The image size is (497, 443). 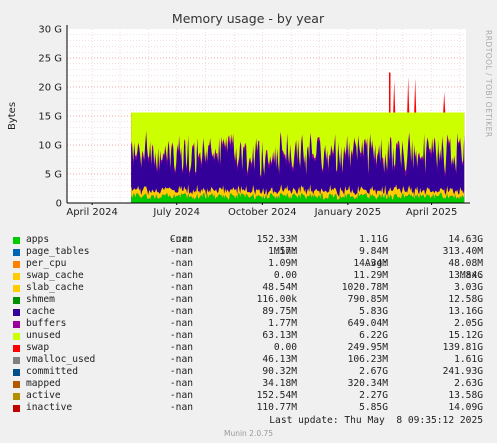 I want to click on rrdtool-credit: RRDTOOL / TOBI OETIKER, so click(x=488, y=84).